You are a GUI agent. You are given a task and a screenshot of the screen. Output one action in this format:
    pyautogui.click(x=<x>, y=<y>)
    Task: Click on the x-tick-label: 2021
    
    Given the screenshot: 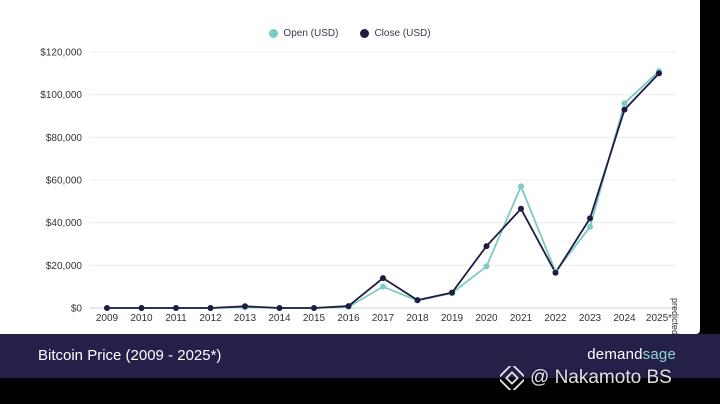 What is the action you would take?
    pyautogui.click(x=521, y=318)
    